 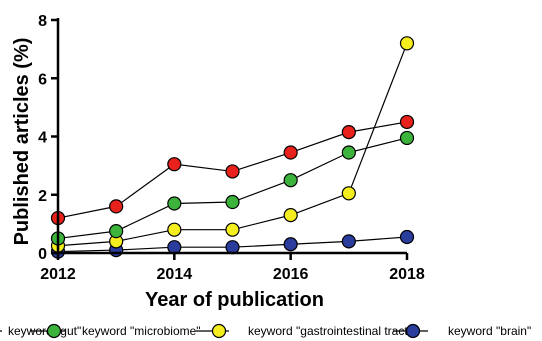 What do you see at coordinates (42, 21) in the screenshot?
I see `y-tick-label: 8` at bounding box center [42, 21].